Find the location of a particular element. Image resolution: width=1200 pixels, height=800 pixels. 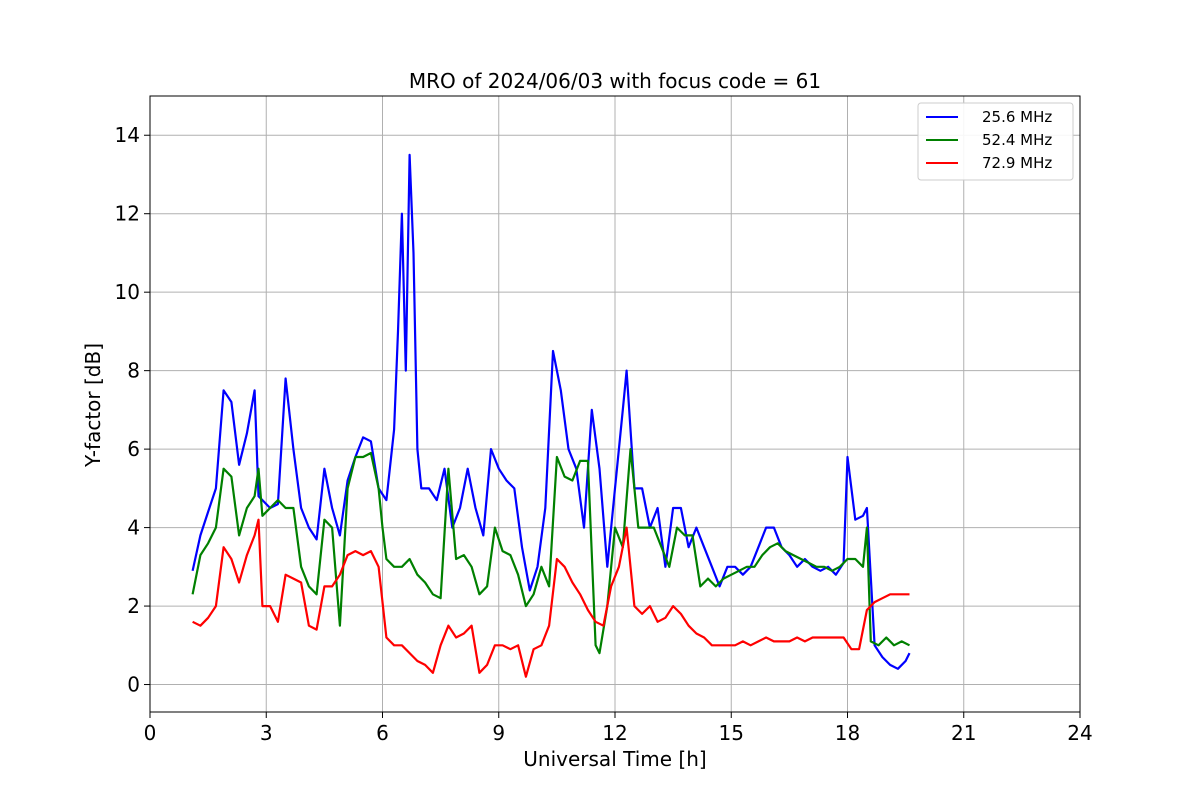

x-tick-label: 6 is located at coordinates (382, 733).